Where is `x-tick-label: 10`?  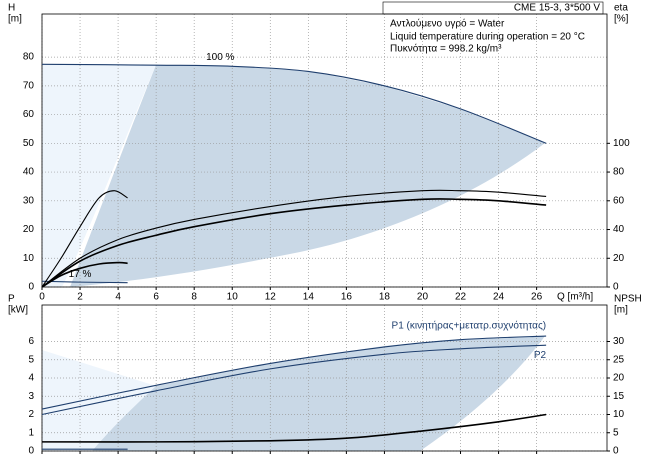
x-tick-label: 10 is located at coordinates (233, 297).